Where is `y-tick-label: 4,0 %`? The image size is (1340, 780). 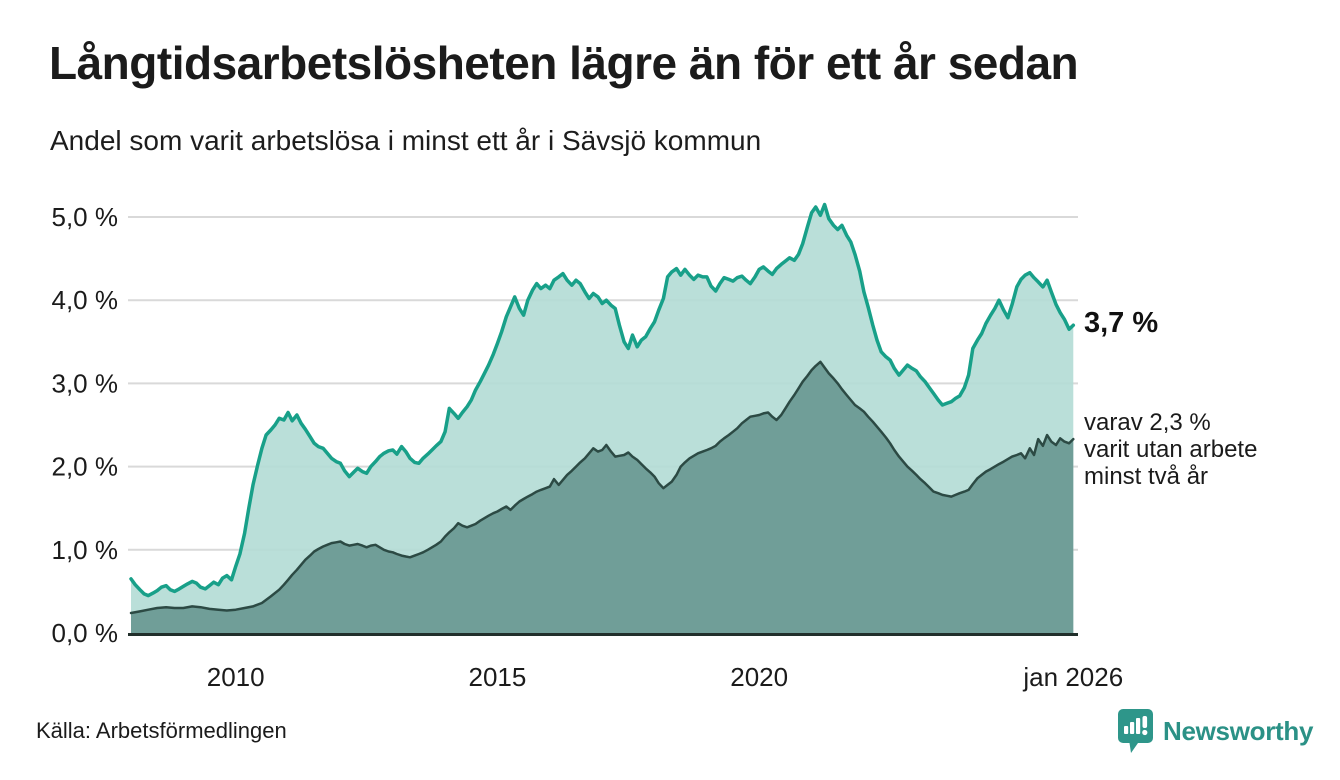
y-tick-label: 4,0 % is located at coordinates (85, 300).